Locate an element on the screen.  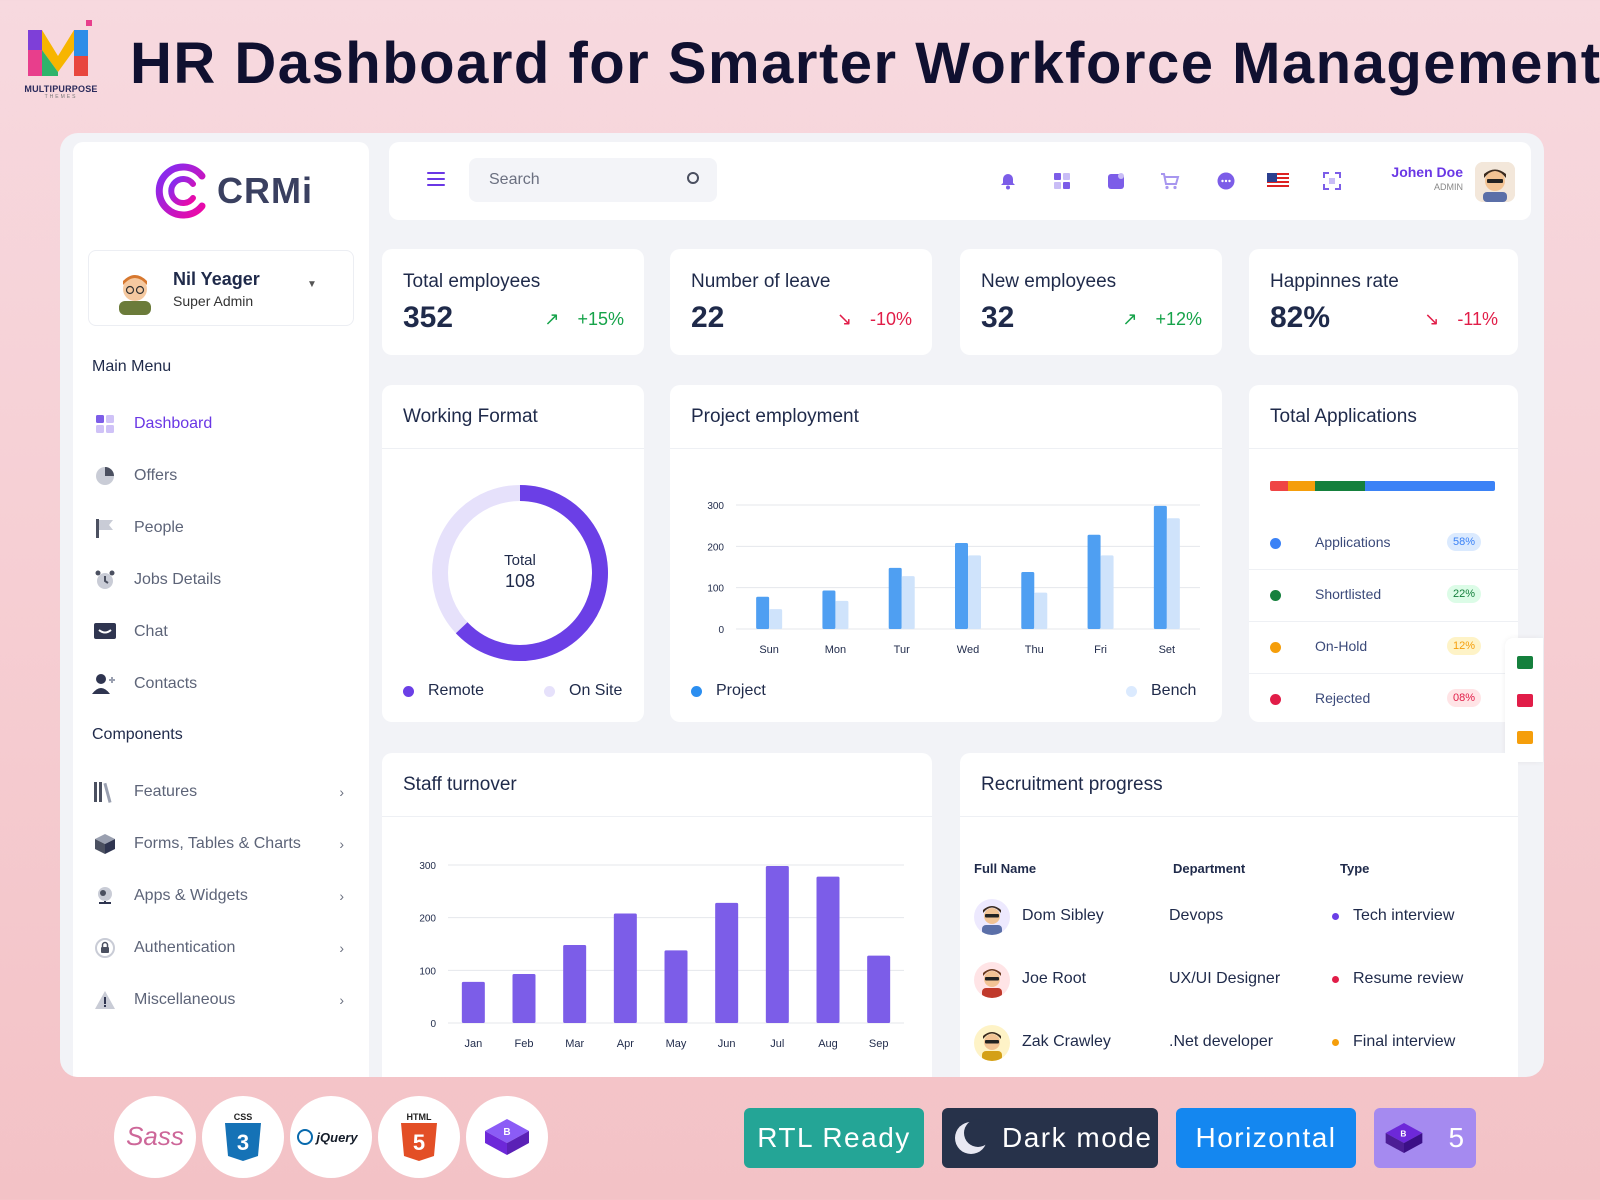
column-header-full-name: Full Name is located at coordinates (1005, 868).